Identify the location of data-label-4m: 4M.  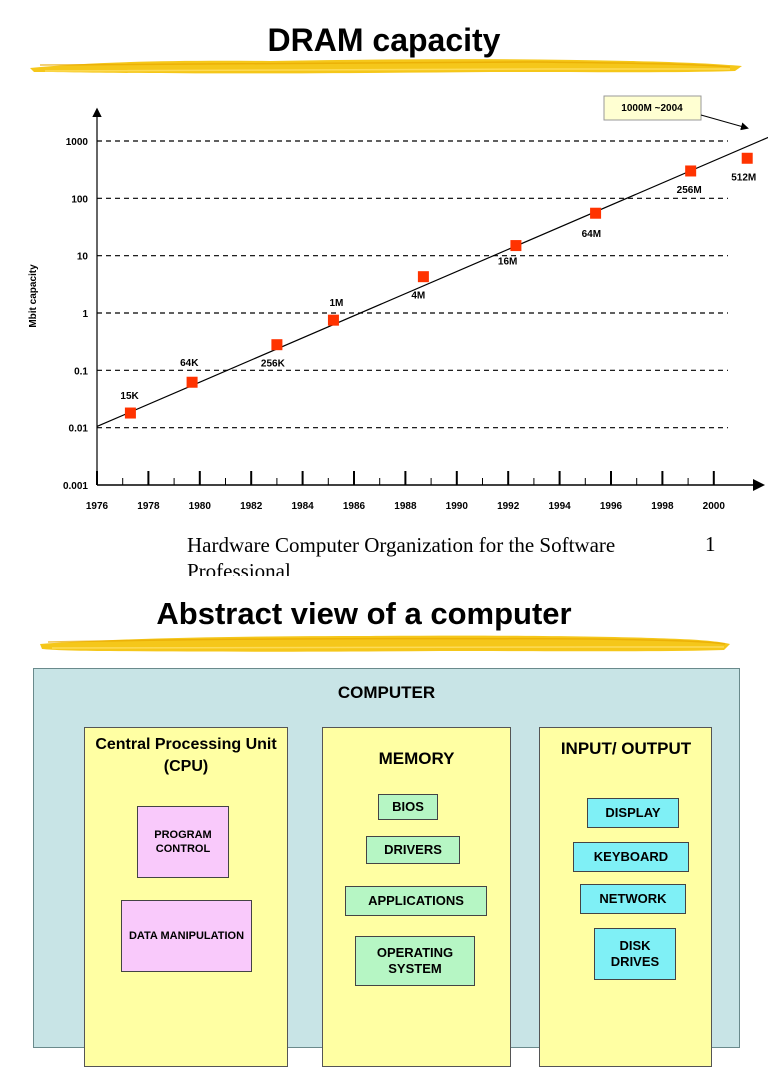
(418, 296).